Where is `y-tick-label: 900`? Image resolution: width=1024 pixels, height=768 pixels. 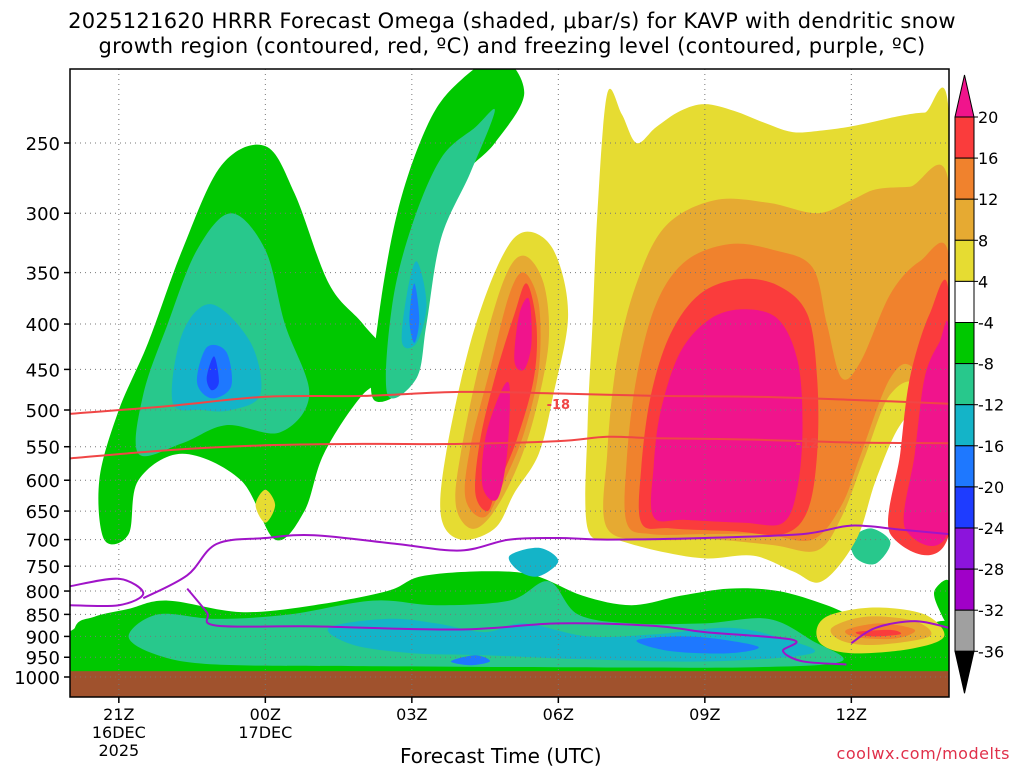
y-tick-label: 900 is located at coordinates (43, 637).